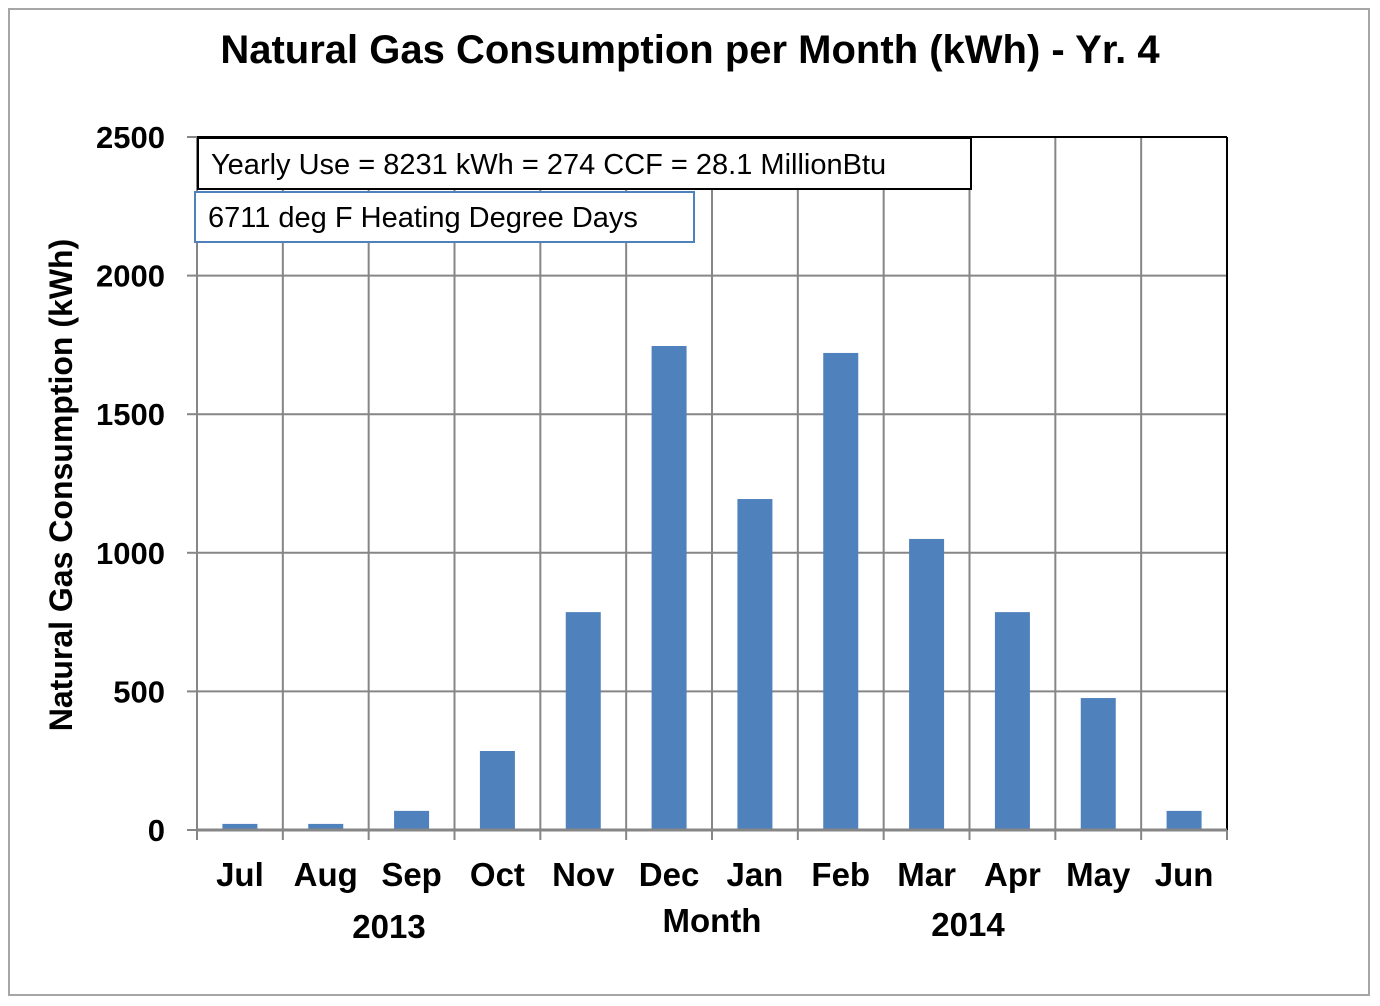 The image size is (1380, 1006). Describe the element at coordinates (841, 591) in the screenshot. I see `bar-feb` at that location.